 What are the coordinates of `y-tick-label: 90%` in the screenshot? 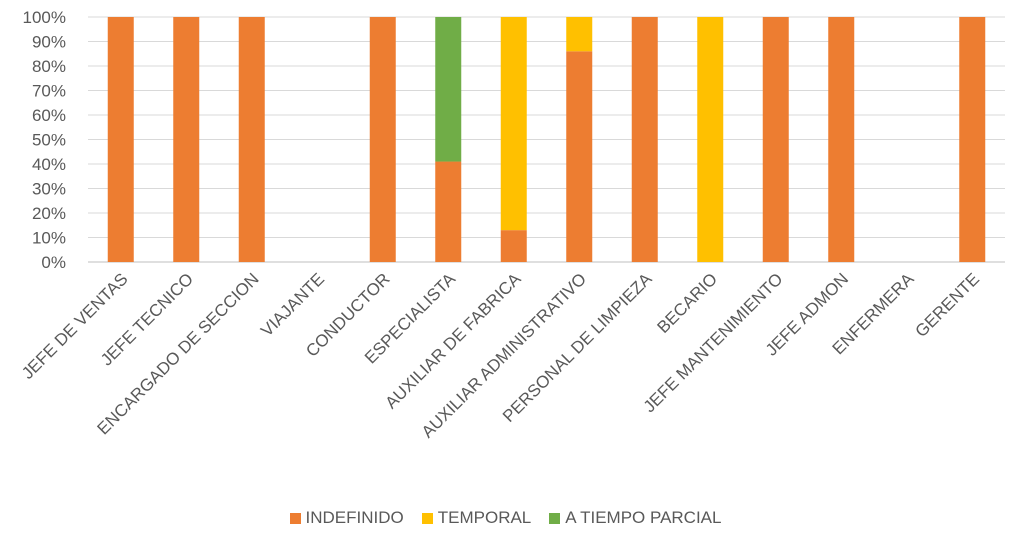 It's located at (49, 42).